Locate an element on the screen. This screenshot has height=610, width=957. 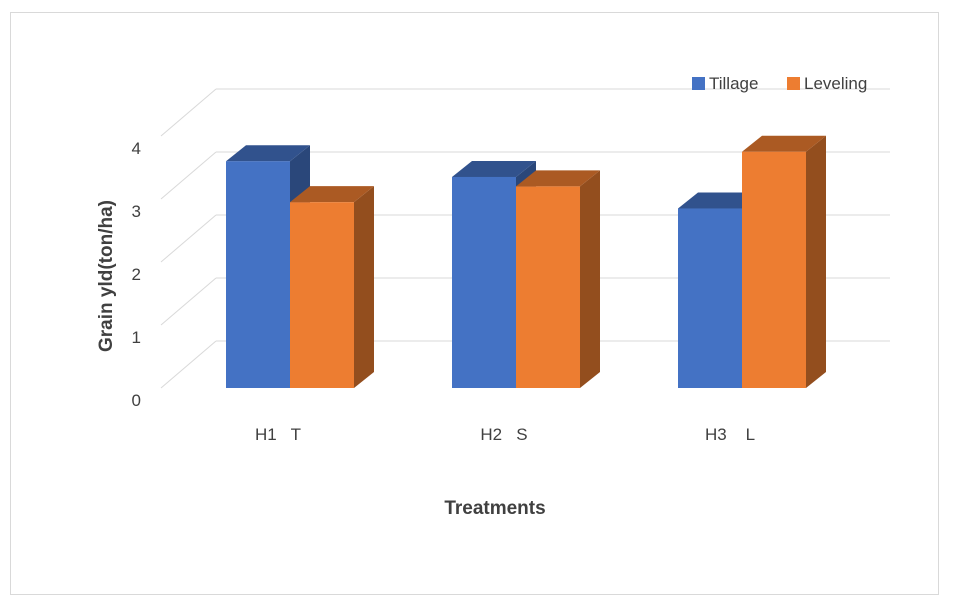
x-tick-label: H1 T is located at coordinates (278, 434).